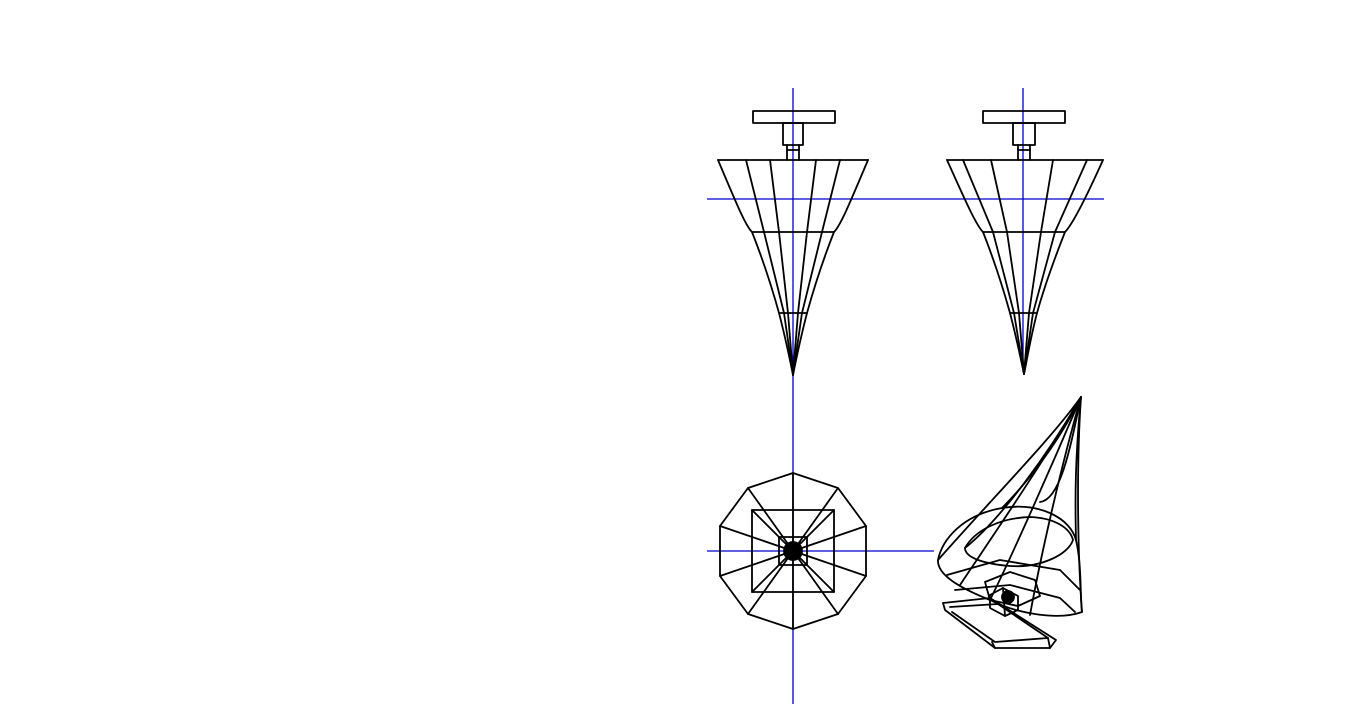 Image resolution: width=1366 pixels, height=728 pixels. What do you see at coordinates (1024, 134) in the screenshot?
I see `side-cap-stem` at bounding box center [1024, 134].